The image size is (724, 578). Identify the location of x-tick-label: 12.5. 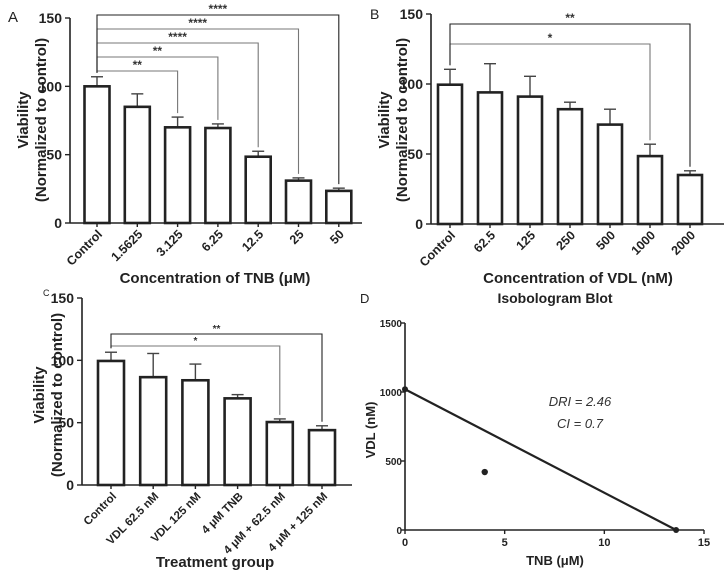
(252, 240).